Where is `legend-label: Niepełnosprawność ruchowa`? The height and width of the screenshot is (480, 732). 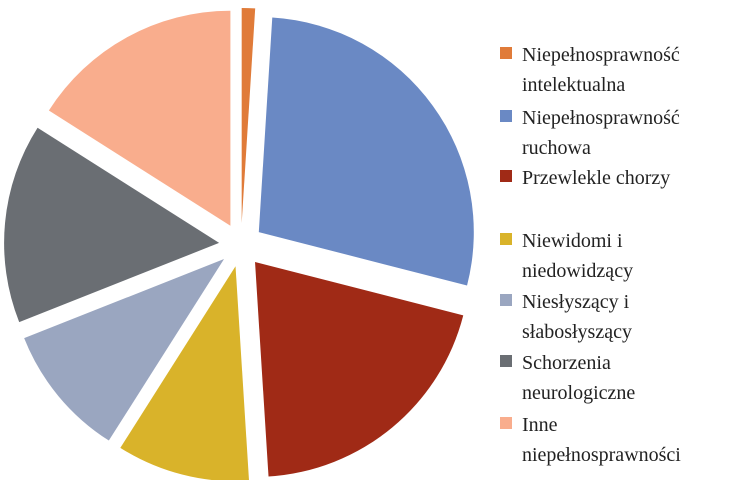
legend-label: Niepełnosprawność ruchowa is located at coordinates (601, 133).